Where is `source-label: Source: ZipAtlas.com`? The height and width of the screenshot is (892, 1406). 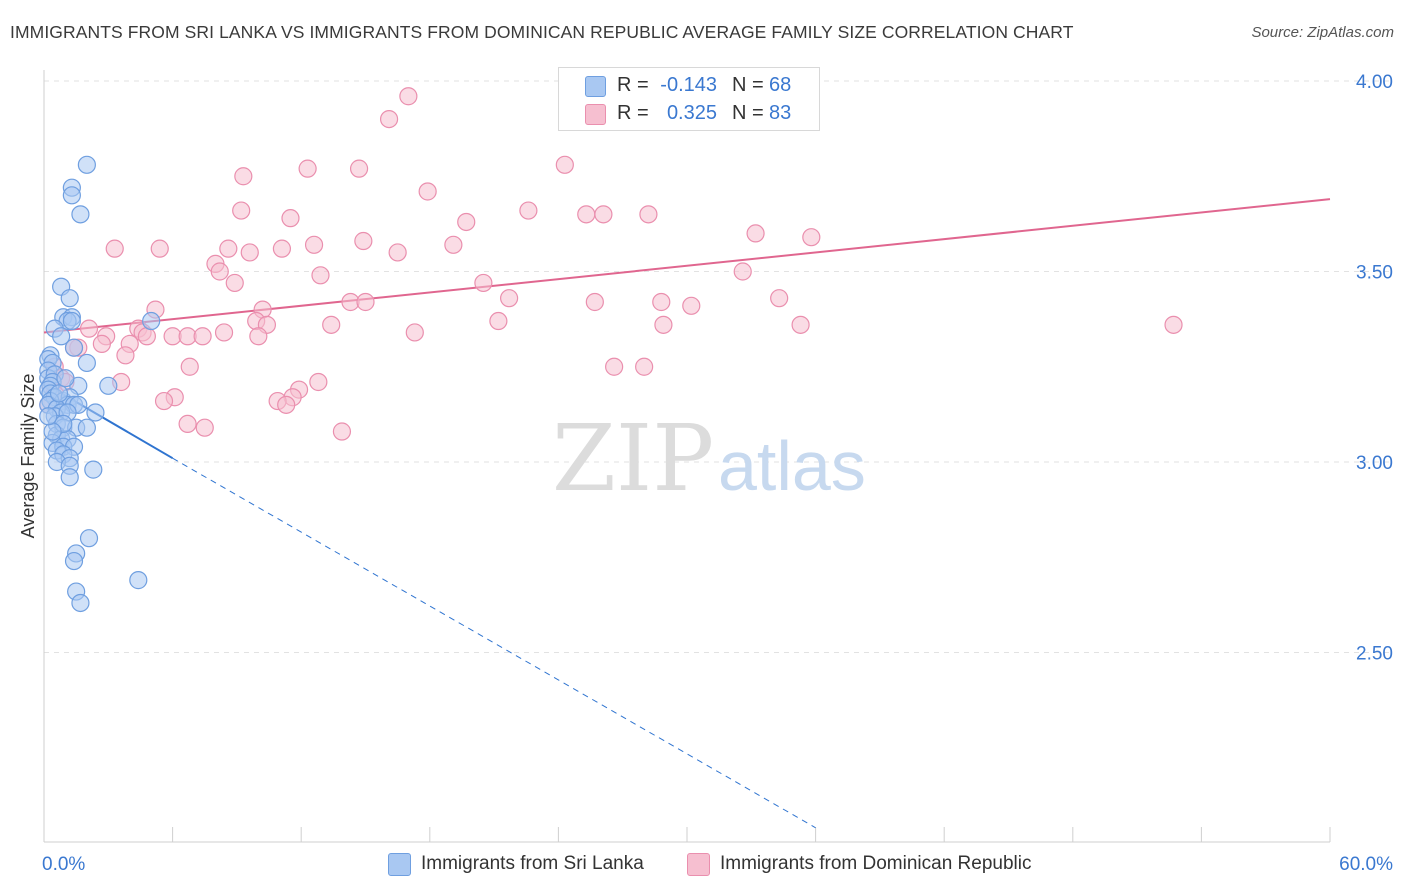 source-label: Source: ZipAtlas.com is located at coordinates (1322, 32).